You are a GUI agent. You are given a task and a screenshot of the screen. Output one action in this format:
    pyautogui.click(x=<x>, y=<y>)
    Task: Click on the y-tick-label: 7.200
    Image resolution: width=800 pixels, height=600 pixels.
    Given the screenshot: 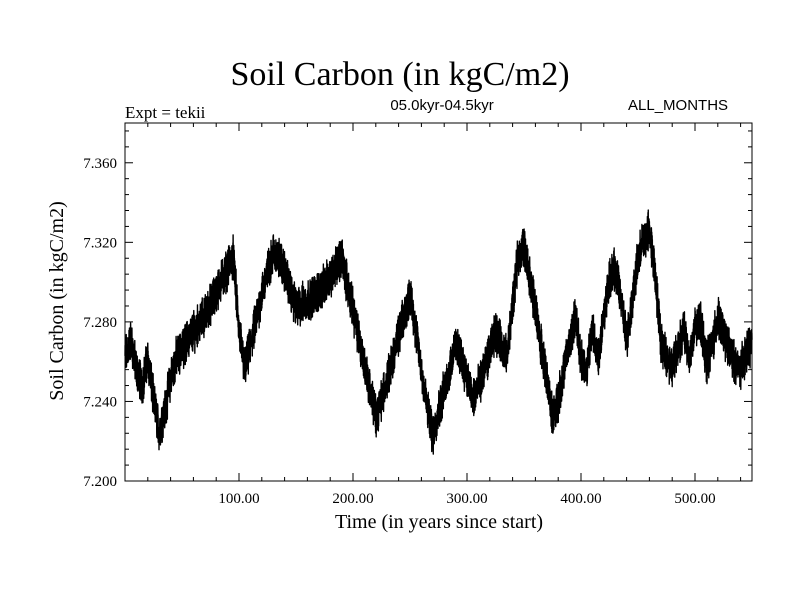 What is the action you would take?
    pyautogui.click(x=100, y=482)
    